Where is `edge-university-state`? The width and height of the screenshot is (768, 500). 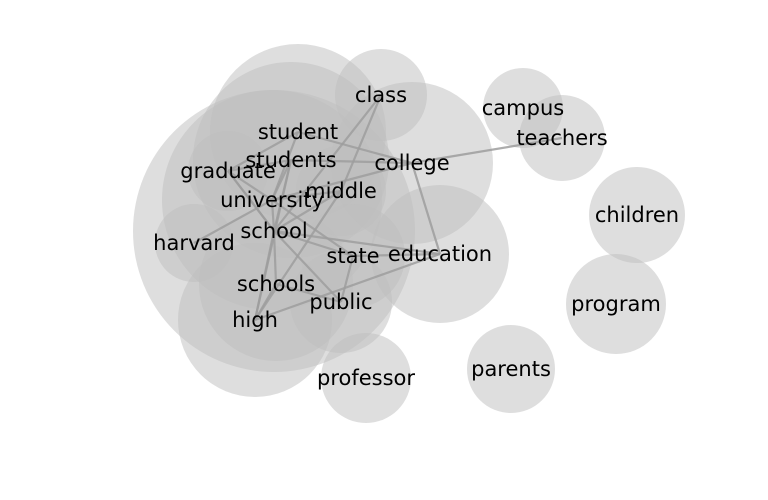
edge-university-state is located at coordinates (312, 228).